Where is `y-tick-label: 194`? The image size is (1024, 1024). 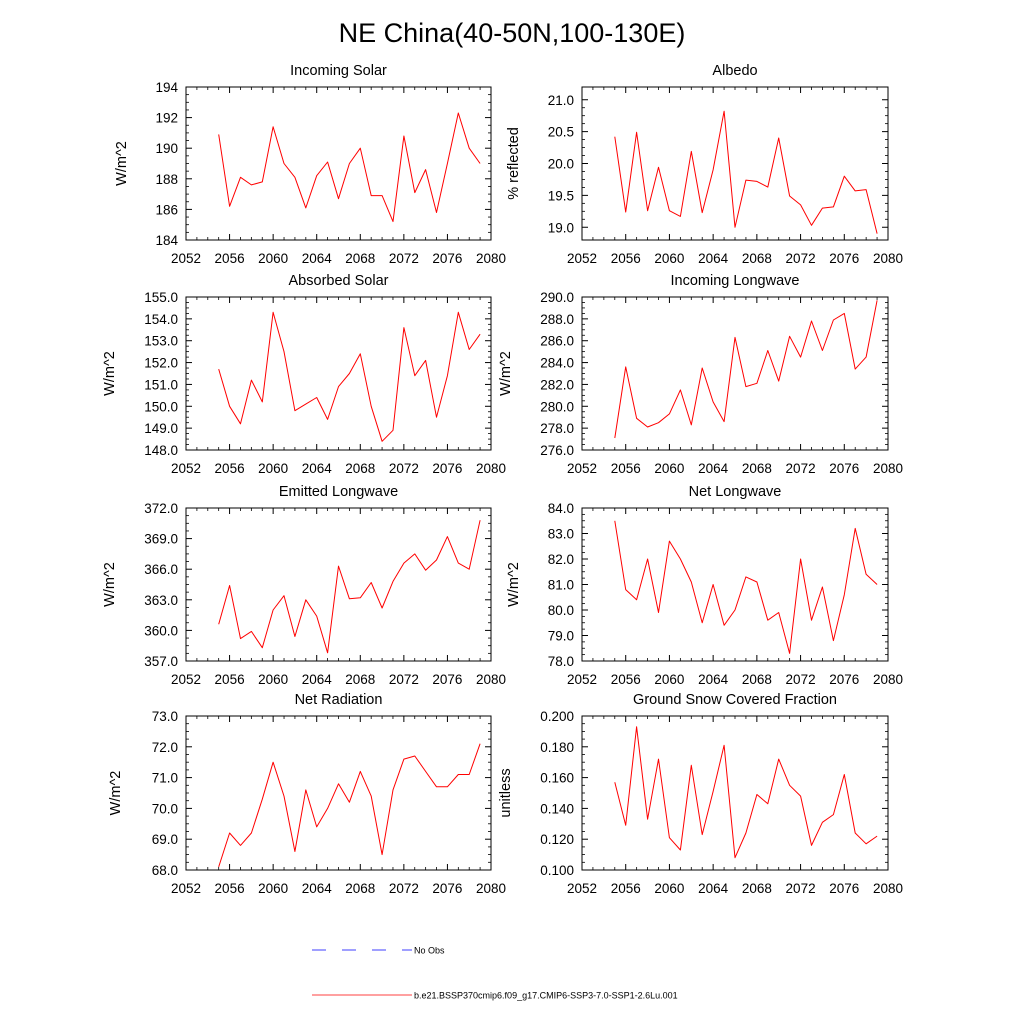 y-tick-label: 194 is located at coordinates (166, 87).